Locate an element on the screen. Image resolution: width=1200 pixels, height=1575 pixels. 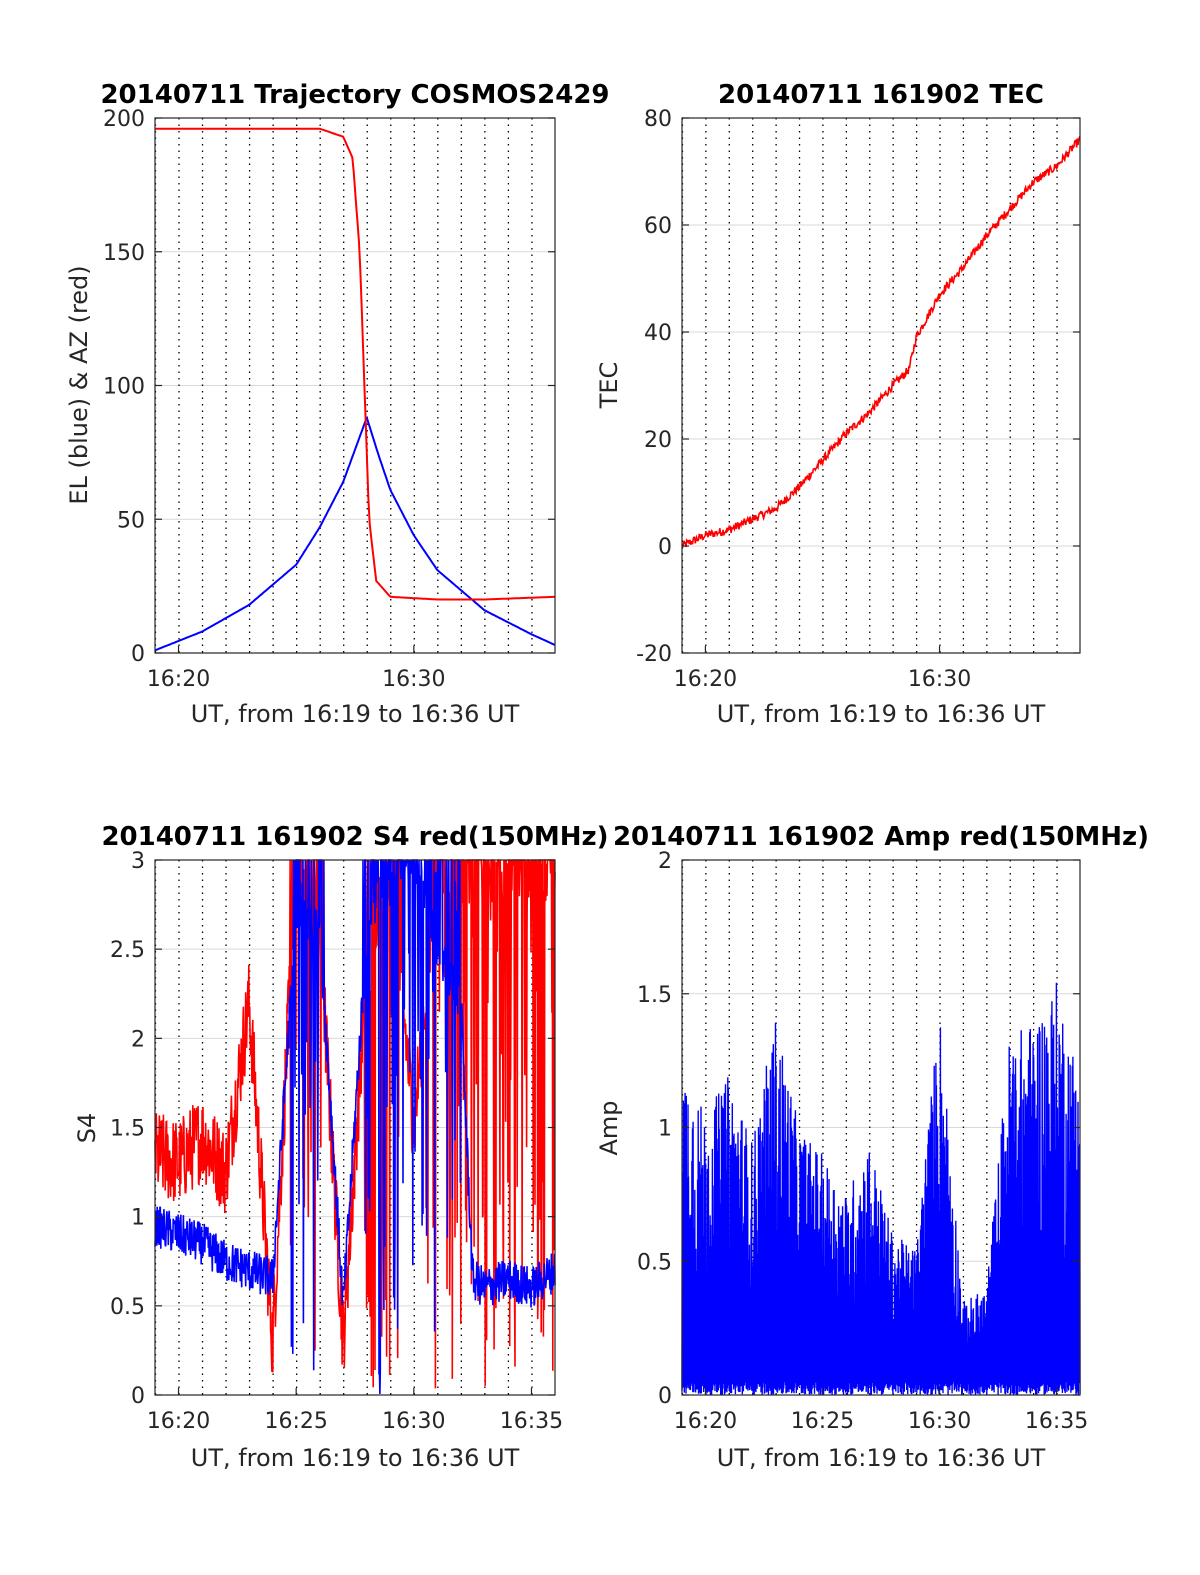
y-tick-label: 2.5 is located at coordinates (127, 950).